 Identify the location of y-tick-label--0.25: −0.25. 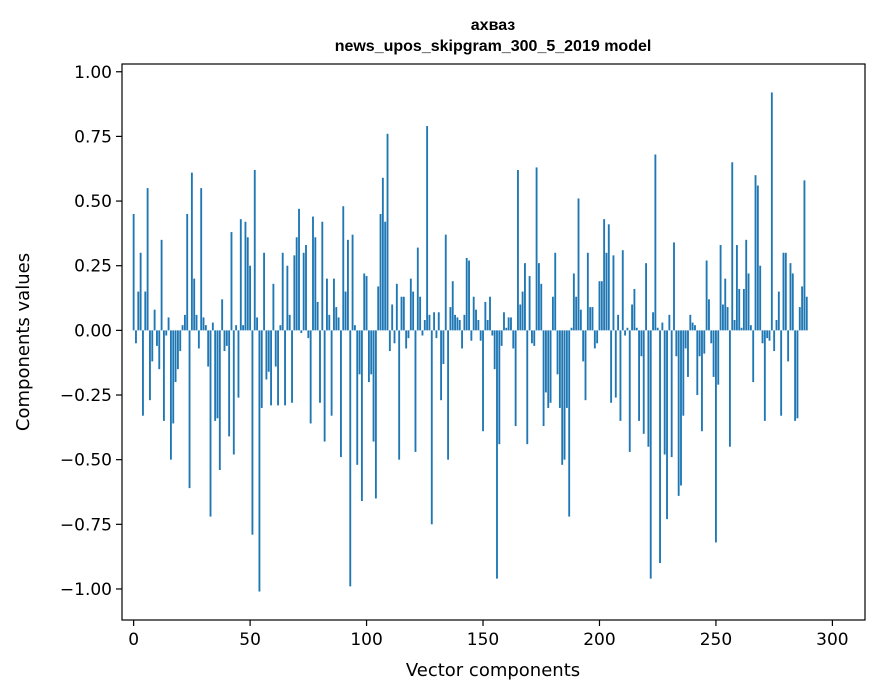
(86, 396).